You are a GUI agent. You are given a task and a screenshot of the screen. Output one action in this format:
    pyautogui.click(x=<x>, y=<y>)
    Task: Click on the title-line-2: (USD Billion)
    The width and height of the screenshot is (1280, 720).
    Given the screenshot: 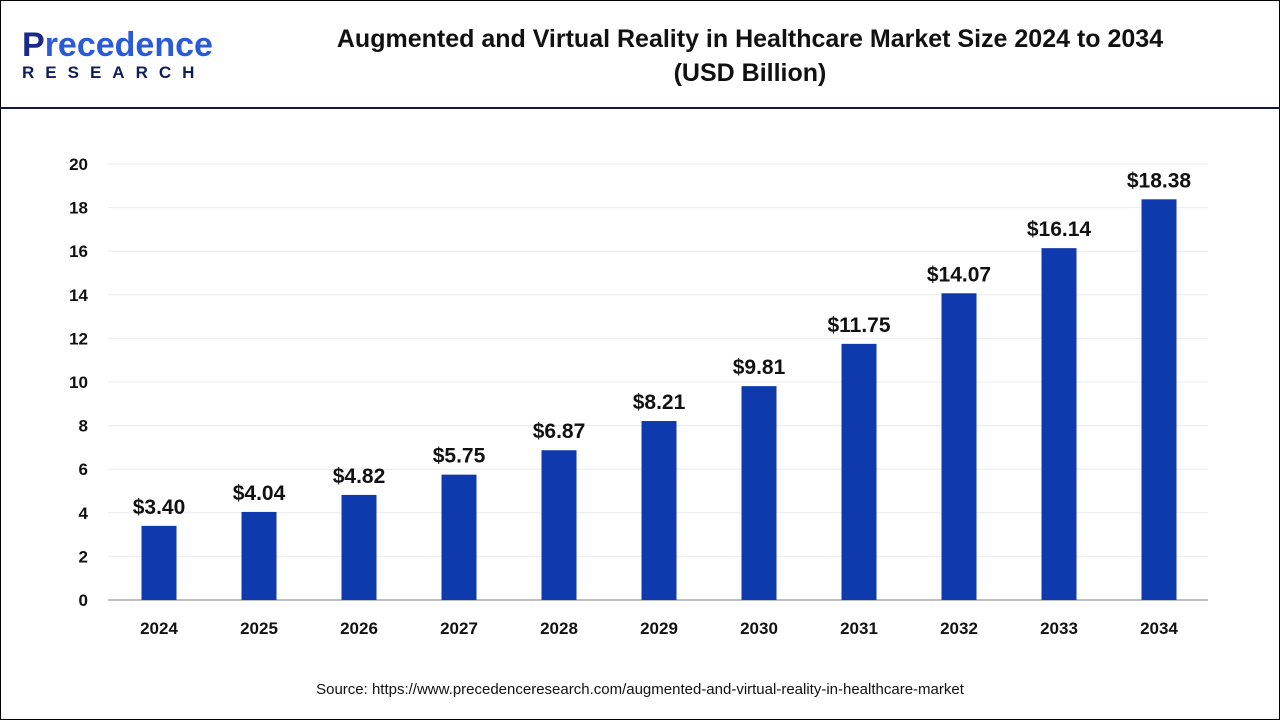 What is the action you would take?
    pyautogui.click(x=750, y=73)
    